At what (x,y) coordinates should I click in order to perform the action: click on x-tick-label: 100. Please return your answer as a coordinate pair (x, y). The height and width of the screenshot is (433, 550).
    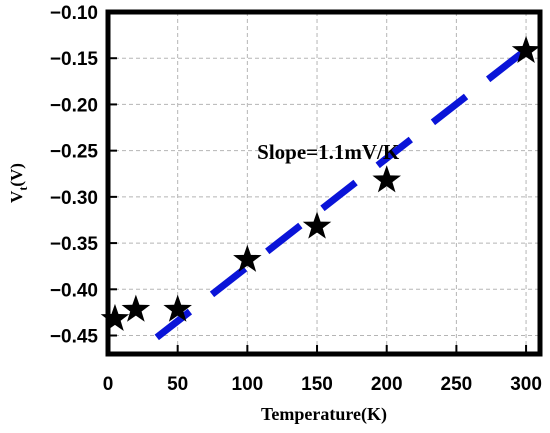
    Looking at the image, I should click on (248, 384).